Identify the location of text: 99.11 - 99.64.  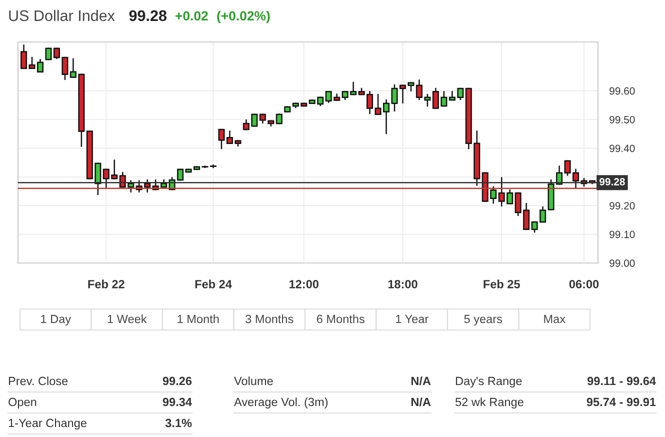
(621, 381).